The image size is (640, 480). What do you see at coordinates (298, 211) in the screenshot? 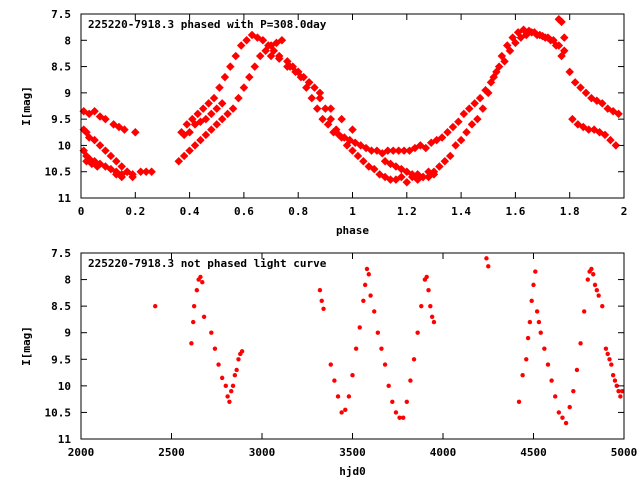
I see `phased-x-tick-label: 0.8` at bounding box center [298, 211].